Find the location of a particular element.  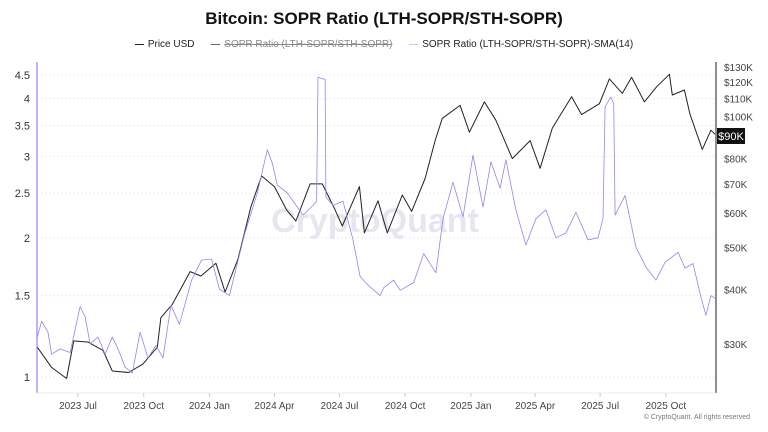

right-tick-label: $60K is located at coordinates (736, 214).